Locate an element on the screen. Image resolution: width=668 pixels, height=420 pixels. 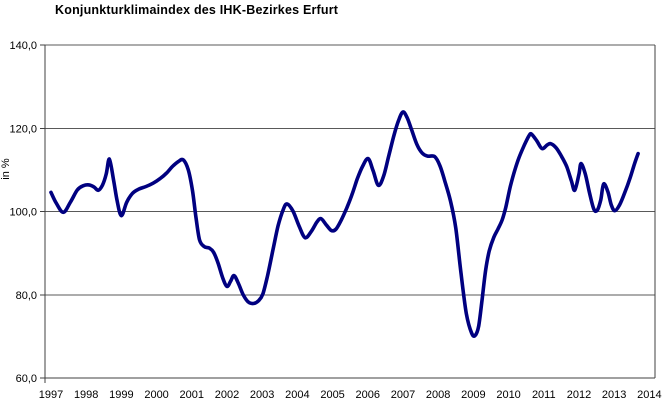
x-axis-tick-label: 2000 is located at coordinates (156, 395).